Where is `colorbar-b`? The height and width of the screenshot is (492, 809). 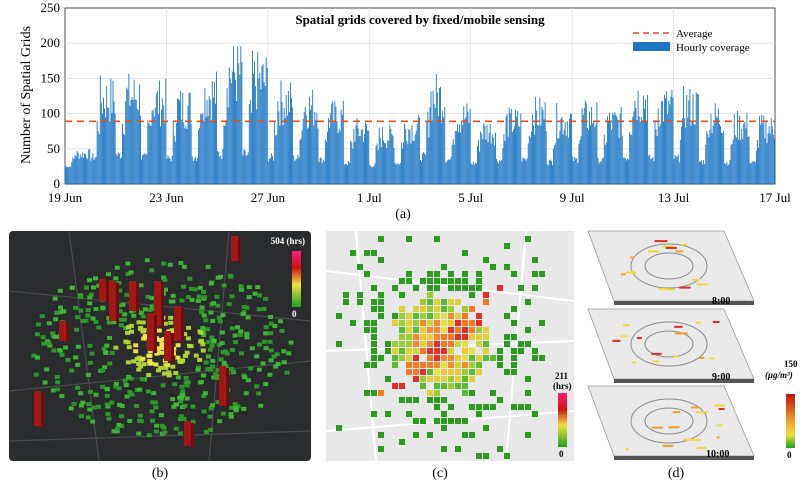 colorbar-b is located at coordinates (296, 279).